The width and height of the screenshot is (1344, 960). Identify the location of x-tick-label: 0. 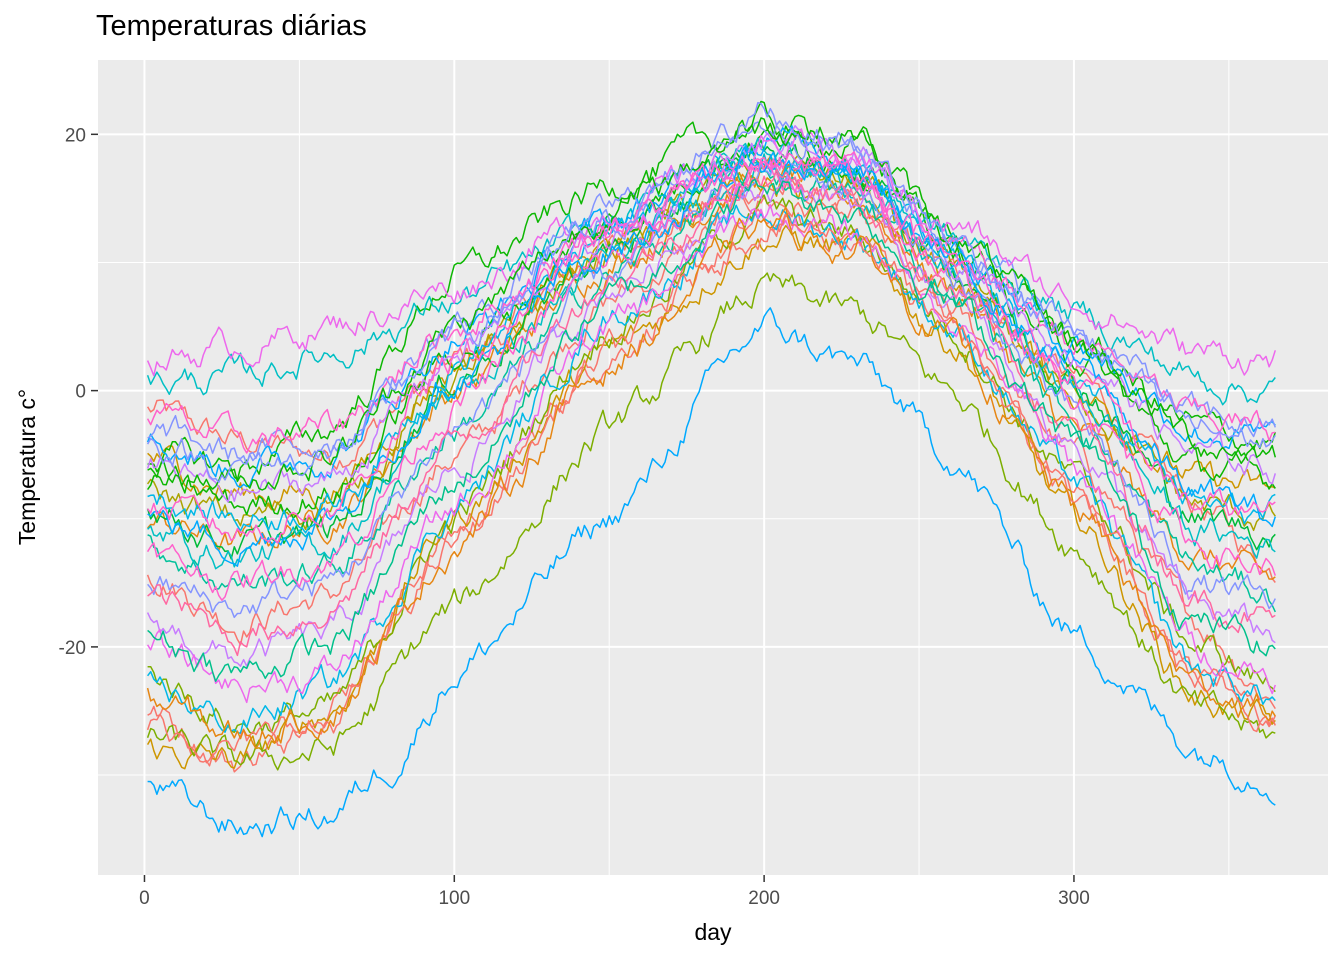
(144, 898).